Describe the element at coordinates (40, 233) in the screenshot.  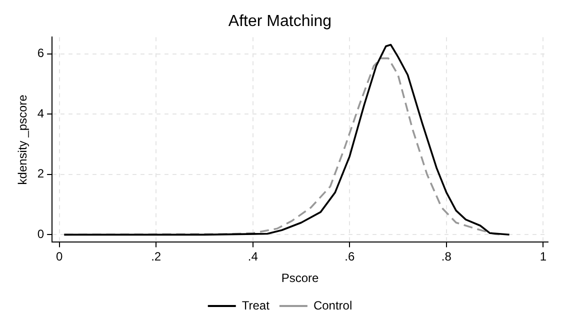
I see `y-tick-label: 0` at that location.